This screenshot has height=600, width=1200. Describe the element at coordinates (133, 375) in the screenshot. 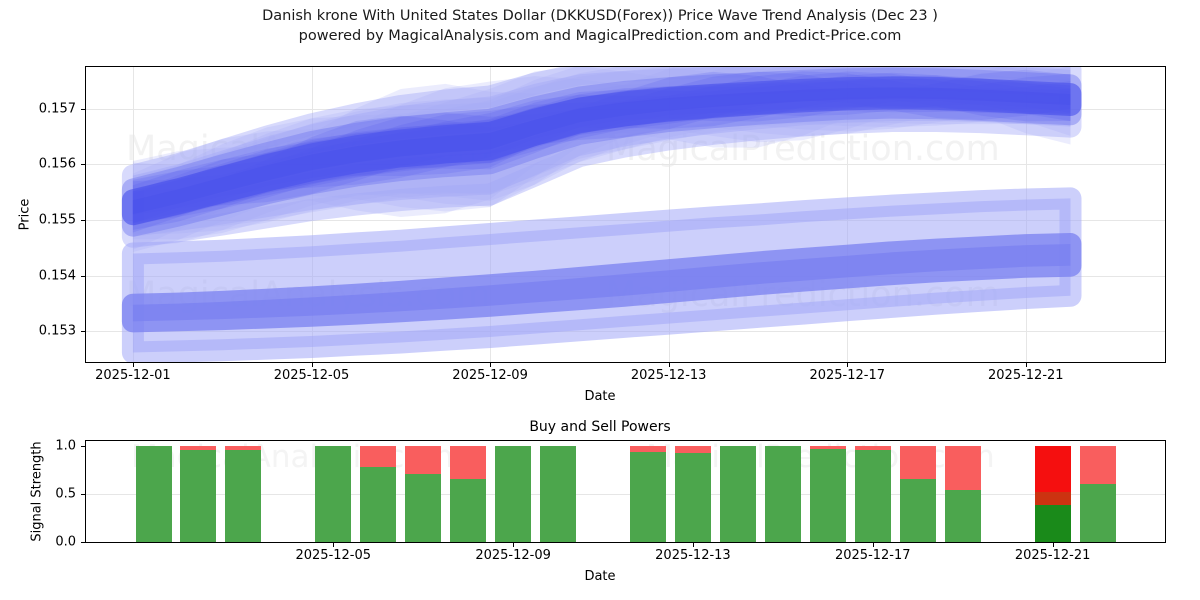

I see `price-x-tick-label: 2025-12-01` at that location.